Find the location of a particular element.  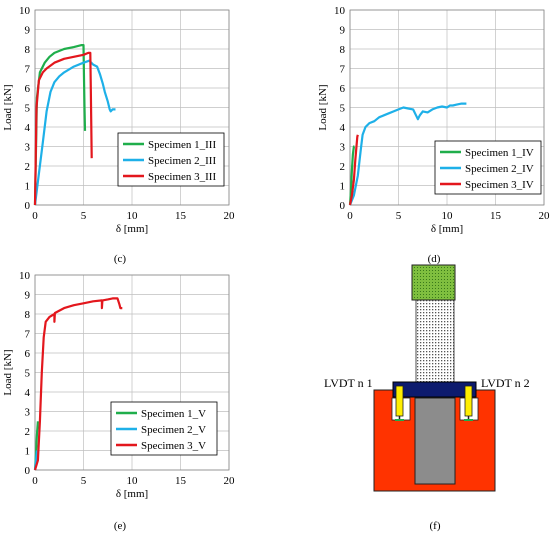

legend-label-1: Specimen 1_IV is located at coordinates (499, 153).